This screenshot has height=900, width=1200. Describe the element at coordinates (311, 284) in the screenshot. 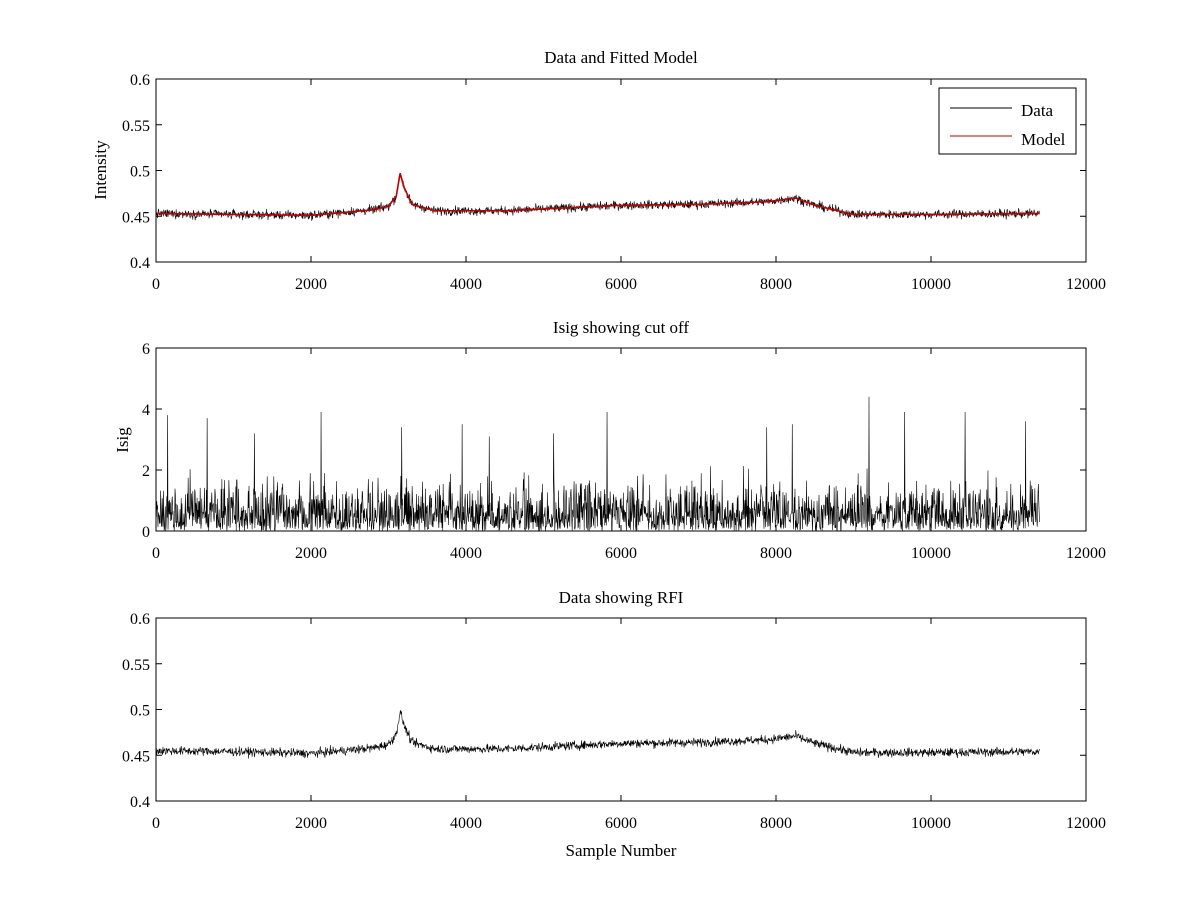

I see `panel-1-xtick-label: 2000` at that location.